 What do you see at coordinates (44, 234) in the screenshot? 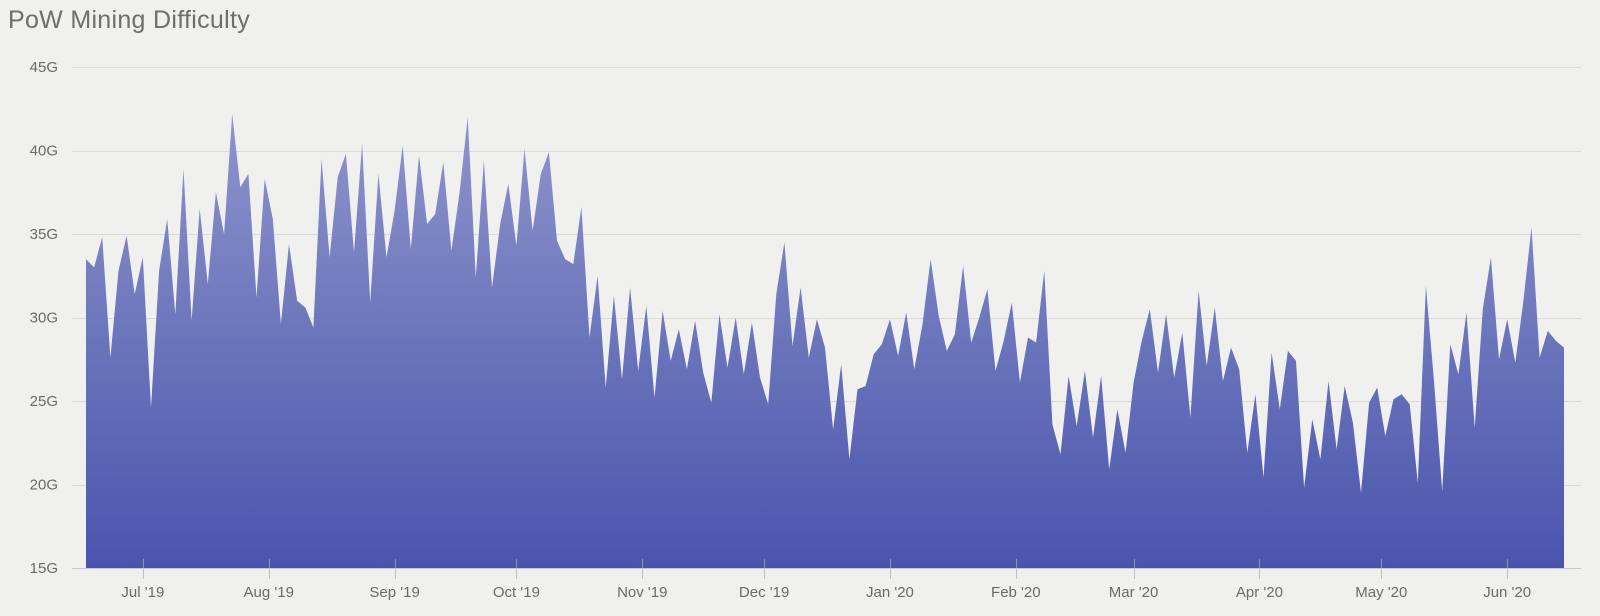
I see `y-axis-label: 35G` at bounding box center [44, 234].